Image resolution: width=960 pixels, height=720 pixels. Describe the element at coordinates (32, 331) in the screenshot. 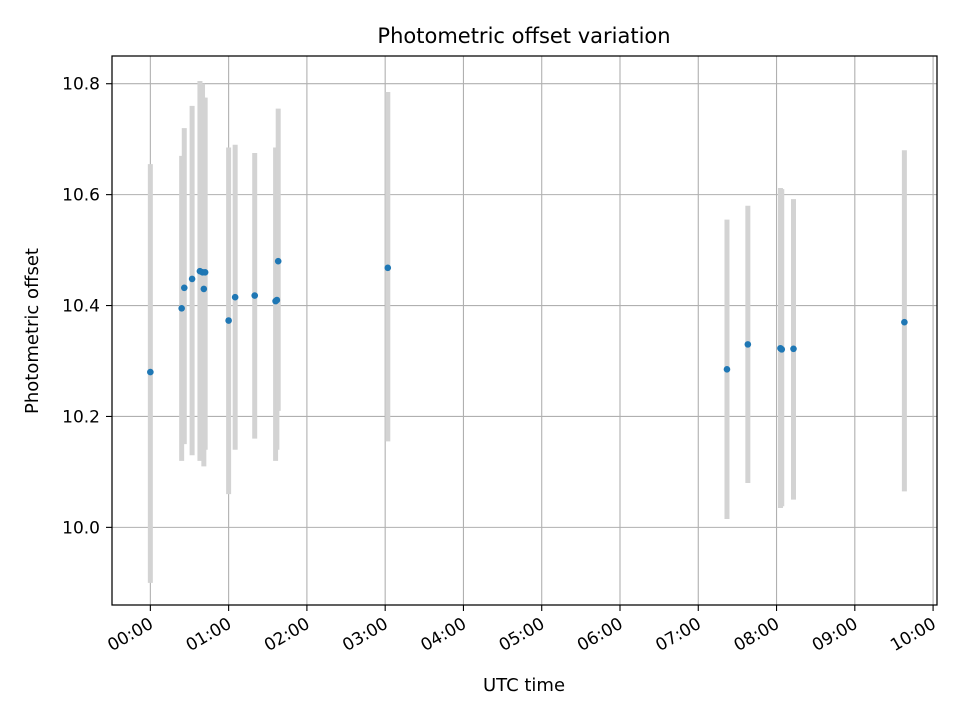

I see `y-axis-label: Photometric offset` at that location.